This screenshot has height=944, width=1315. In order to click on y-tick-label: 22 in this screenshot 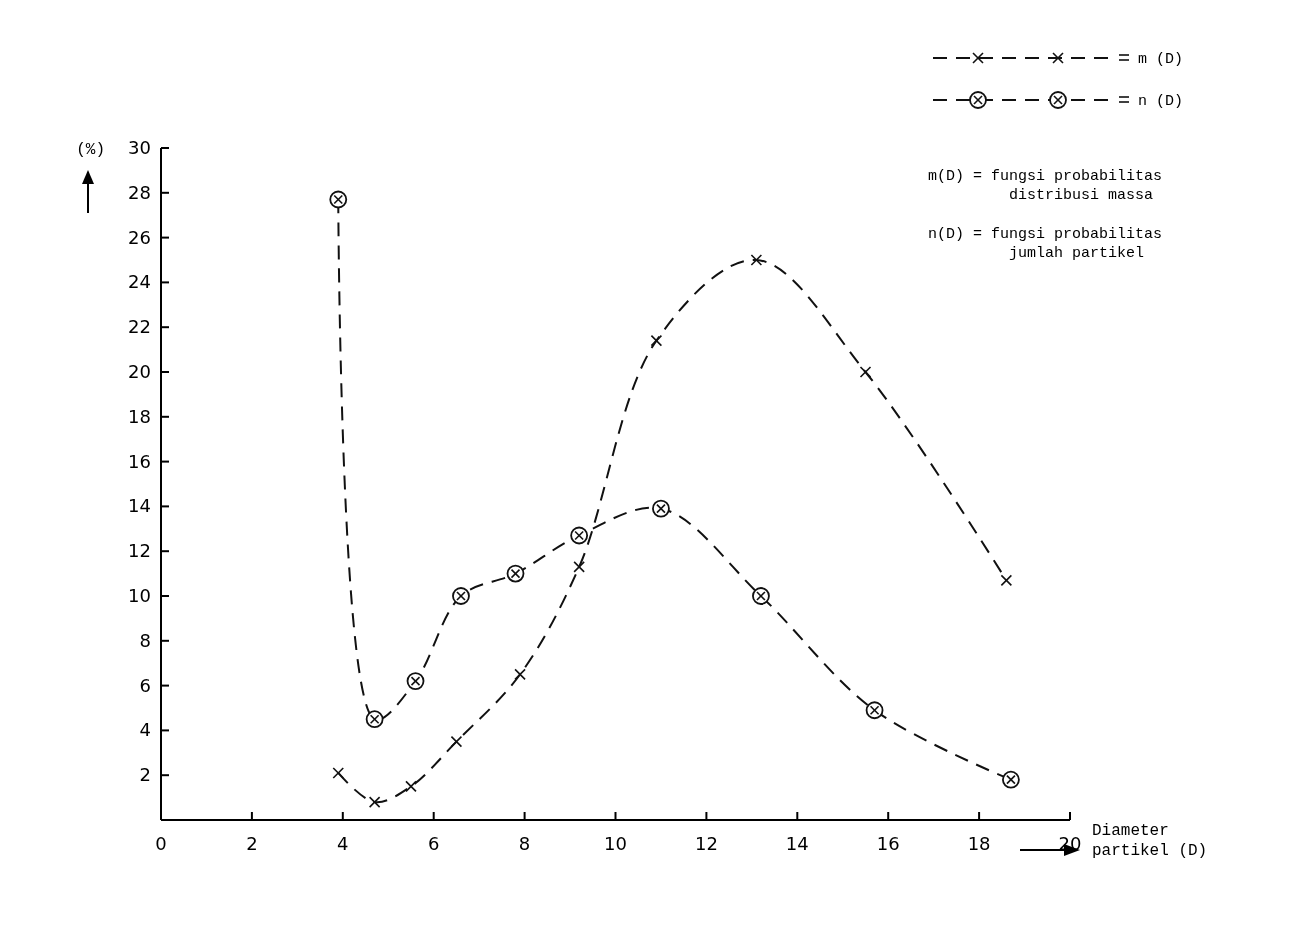, I will do `click(139, 327)`.